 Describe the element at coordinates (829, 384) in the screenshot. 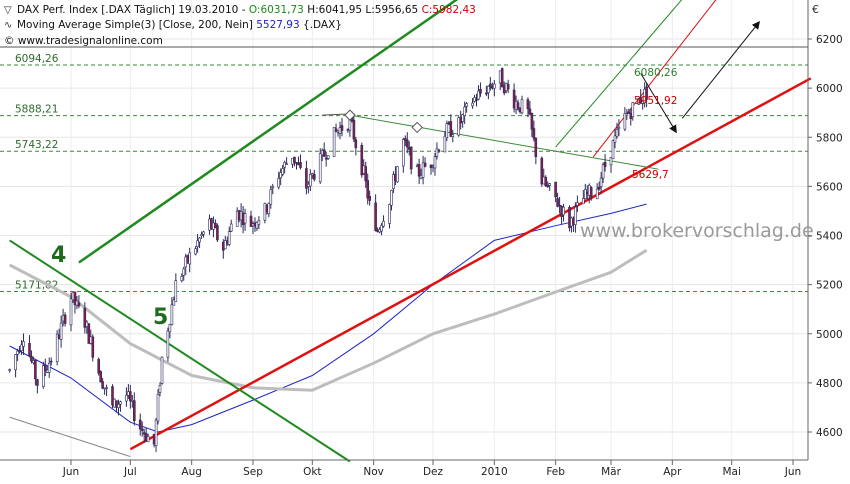

I see `y-tick-label: 4800` at that location.